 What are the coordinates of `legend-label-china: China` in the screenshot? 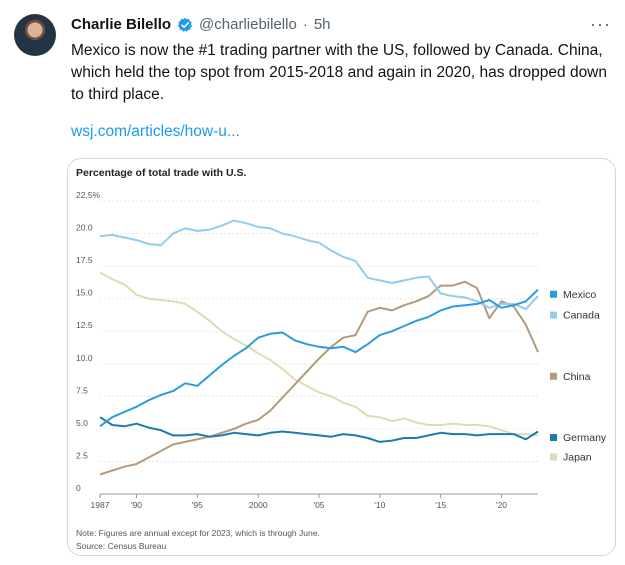 It's located at (577, 377).